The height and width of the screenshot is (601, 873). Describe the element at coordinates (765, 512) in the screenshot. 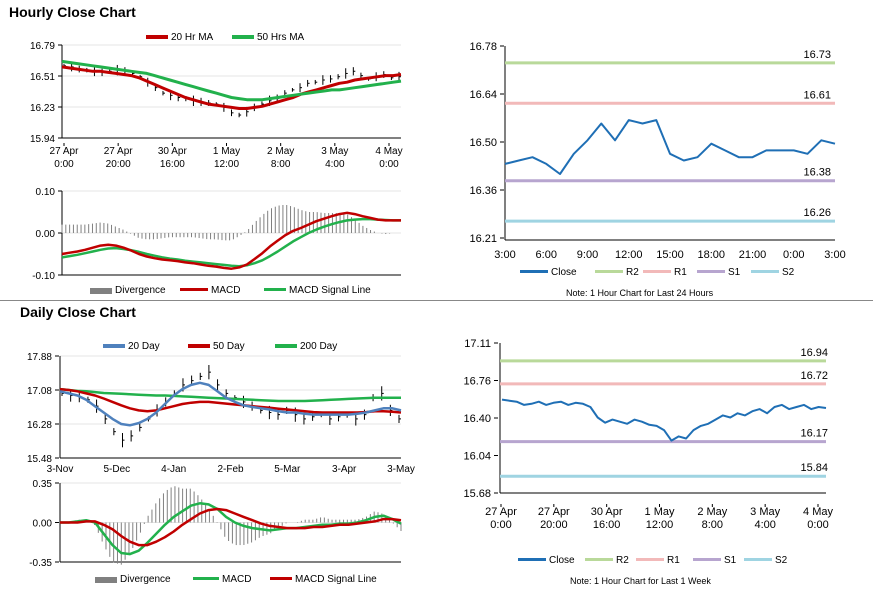

I see `daily-pivot-xtick-label: 3 May` at that location.